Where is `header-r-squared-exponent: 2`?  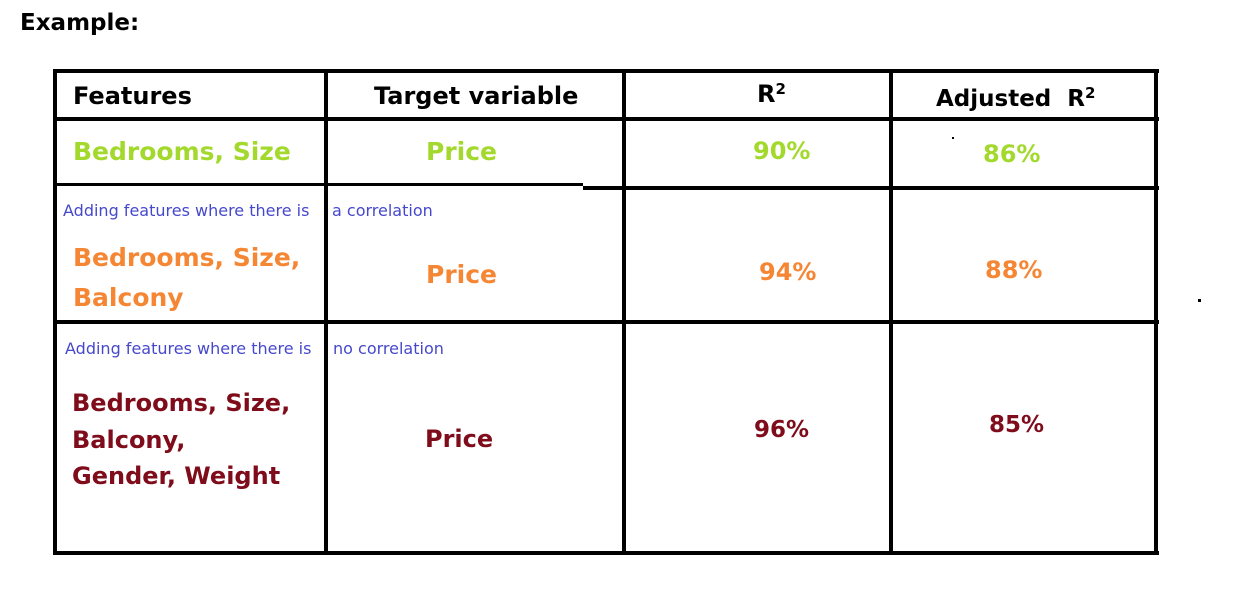
header-r-squared-exponent: 2 is located at coordinates (780, 89).